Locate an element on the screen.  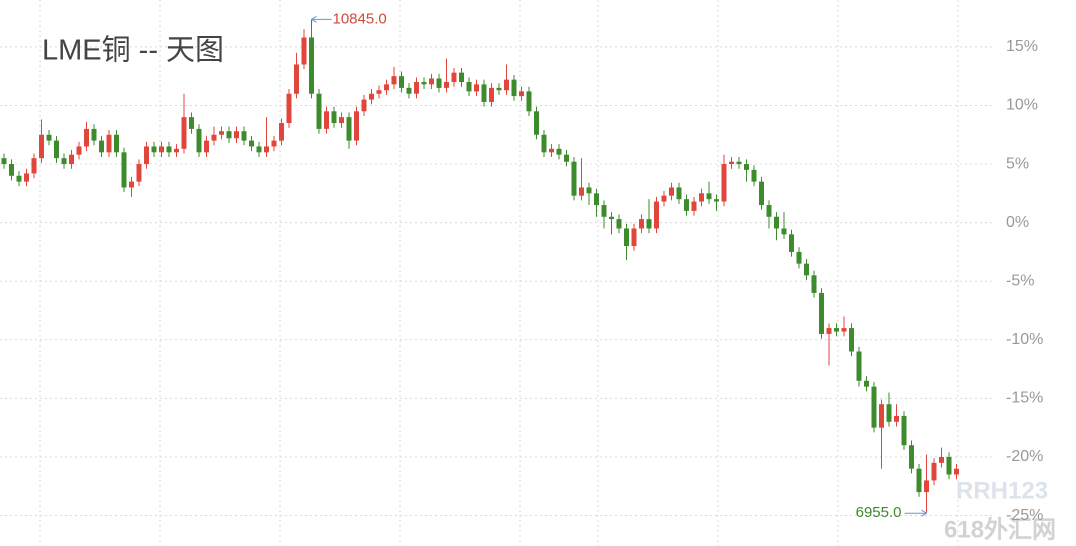
watermark: RRH123 is located at coordinates (1002, 490).